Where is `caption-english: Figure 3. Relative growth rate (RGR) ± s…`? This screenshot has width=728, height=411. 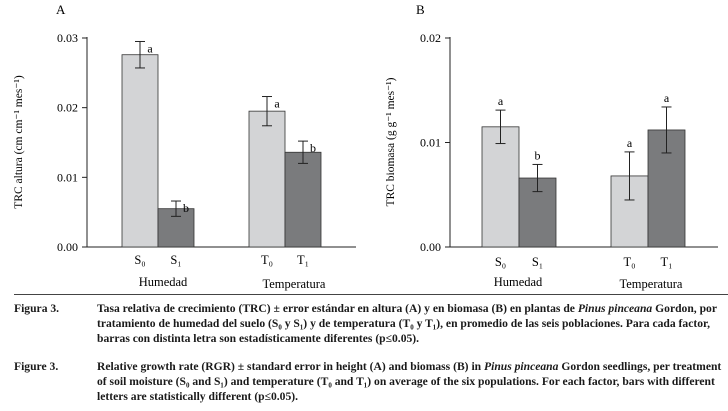
caption-english: Figure 3. Relative growth rate (RGR) ± s… is located at coordinates (369, 381).